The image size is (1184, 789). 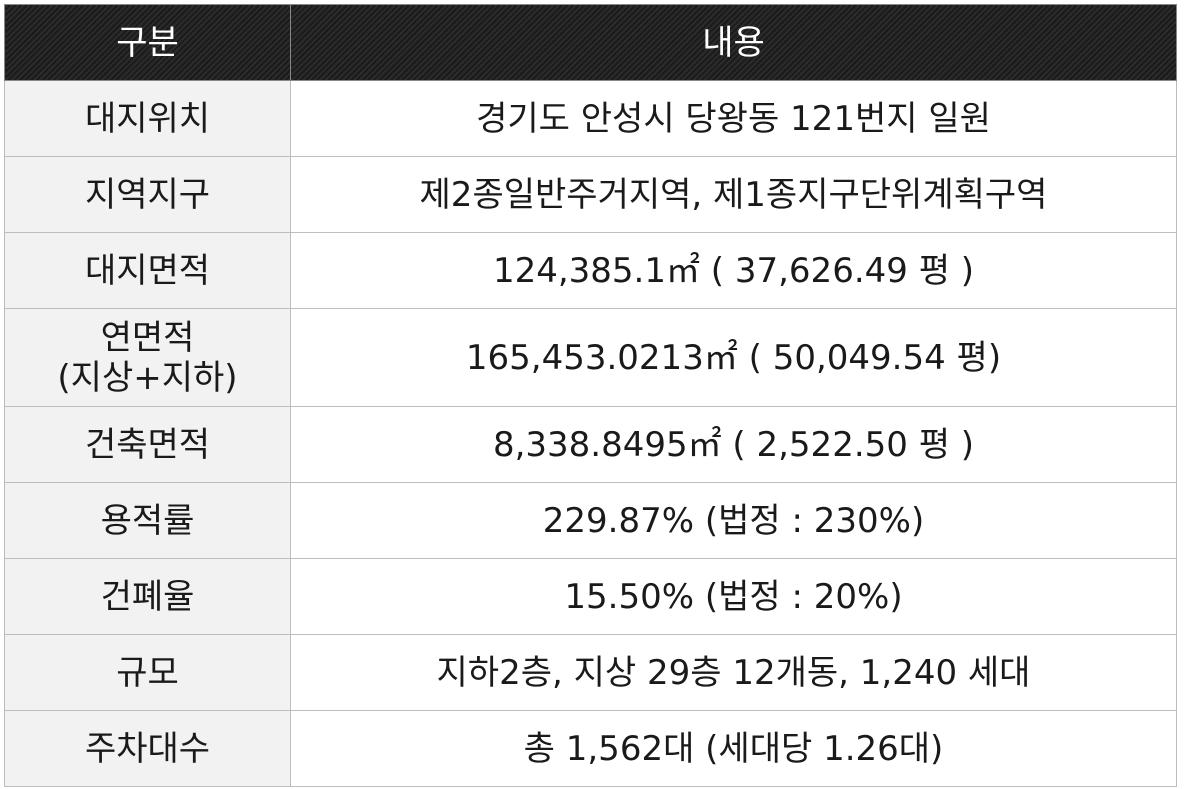 What do you see at coordinates (733, 748) in the screenshot?
I see `value-cell: 총 1,562대 (세대당 1.26대)` at bounding box center [733, 748].